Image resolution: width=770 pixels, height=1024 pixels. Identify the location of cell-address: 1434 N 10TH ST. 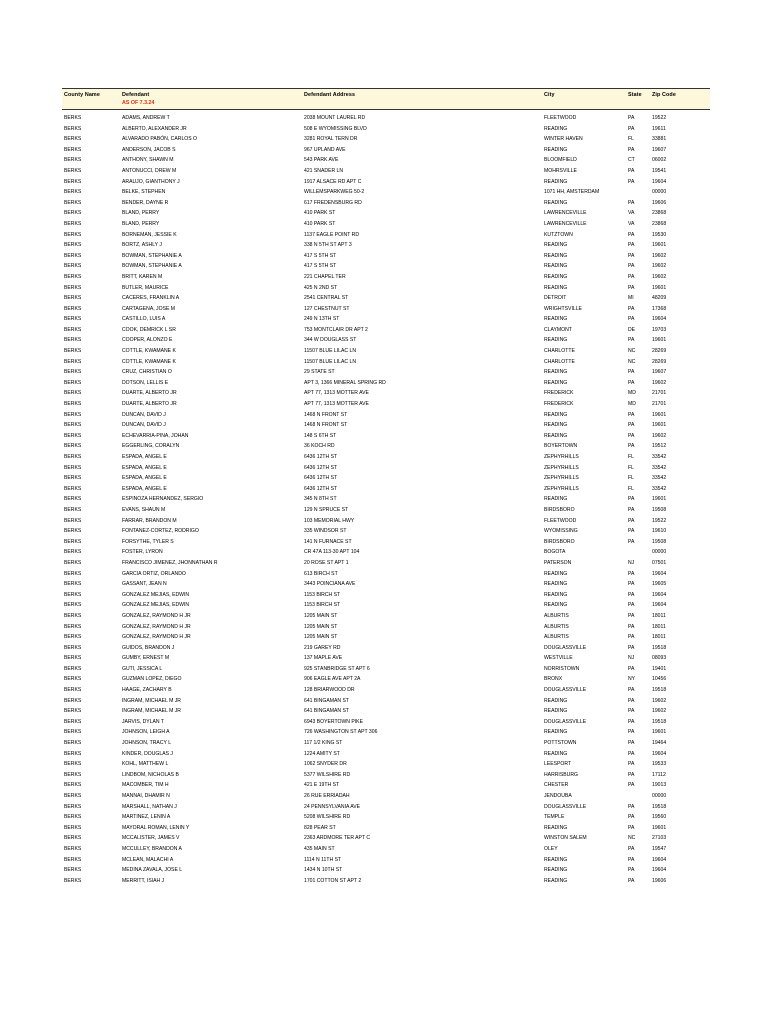
(323, 870).